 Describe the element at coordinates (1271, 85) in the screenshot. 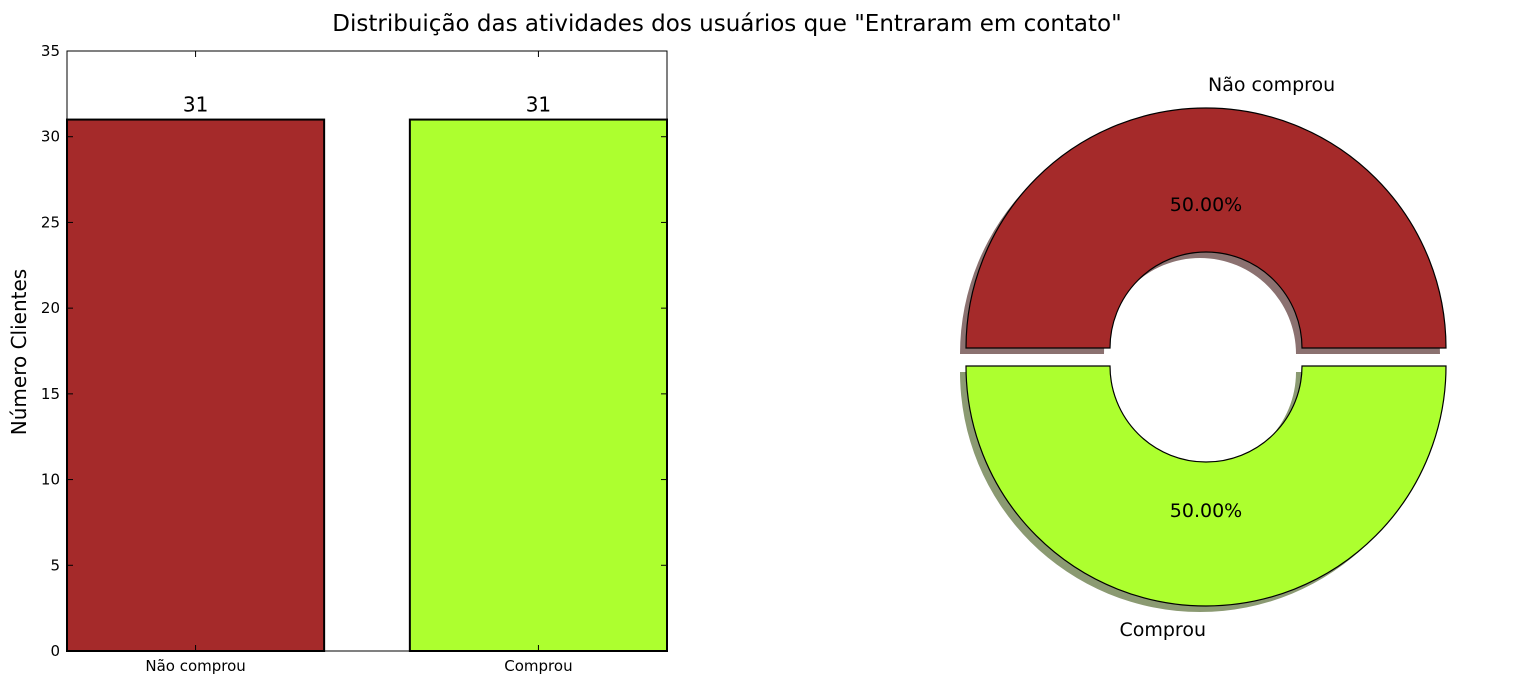

I see `pie-category-label: Não comprou` at that location.